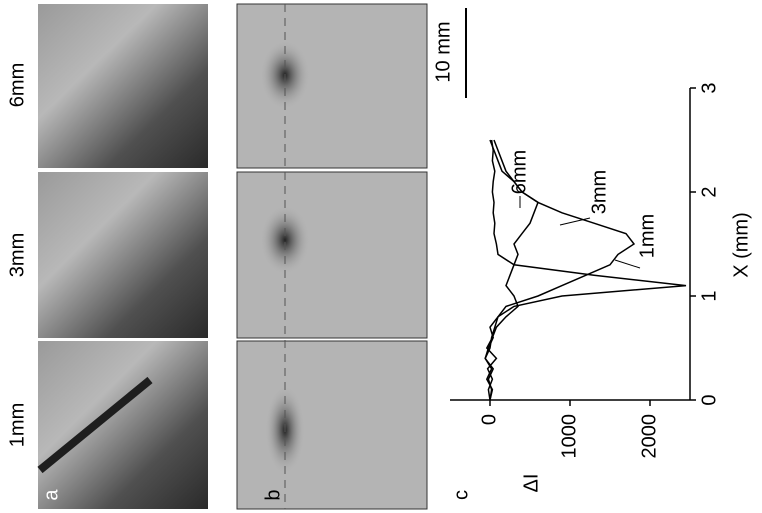 Image resolution: width=762 pixels, height=513 pixels. What do you see at coordinates (649, 436) in the screenshot?
I see `y-tick-label: 2000` at bounding box center [649, 436].